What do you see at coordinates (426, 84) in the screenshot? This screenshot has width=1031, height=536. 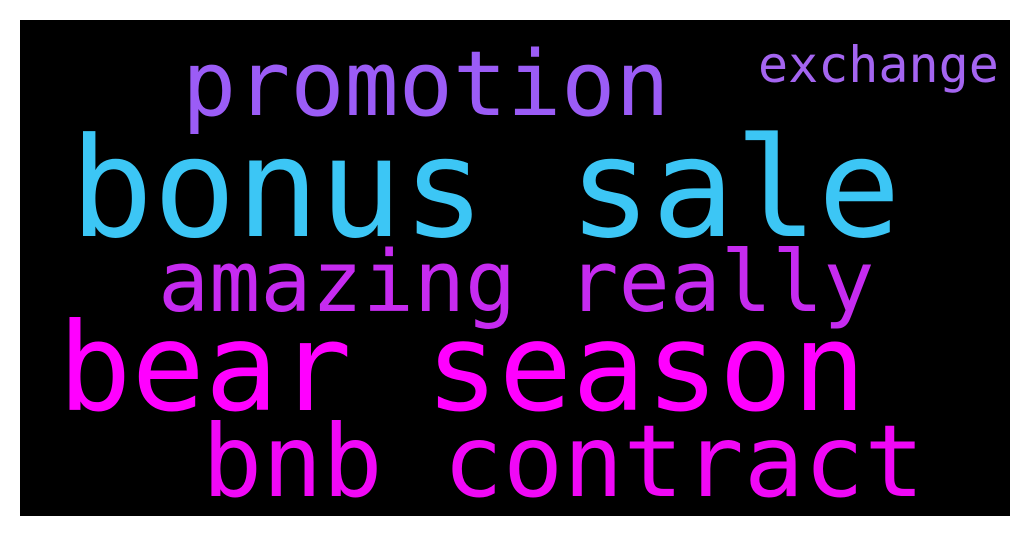 I see `word-promotion: promotion` at bounding box center [426, 84].